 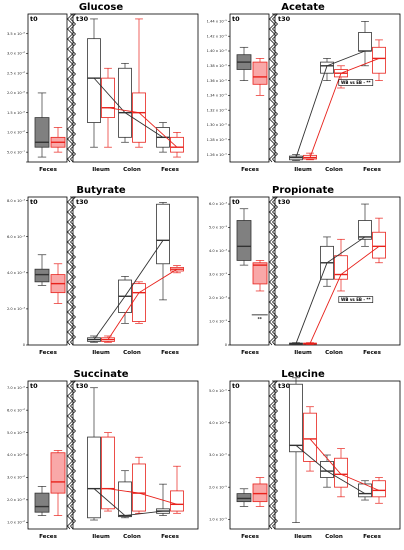 What do you see at coordinates (356, 82) in the screenshot?
I see `annotation-text: WB vs EB - **` at bounding box center [356, 82].